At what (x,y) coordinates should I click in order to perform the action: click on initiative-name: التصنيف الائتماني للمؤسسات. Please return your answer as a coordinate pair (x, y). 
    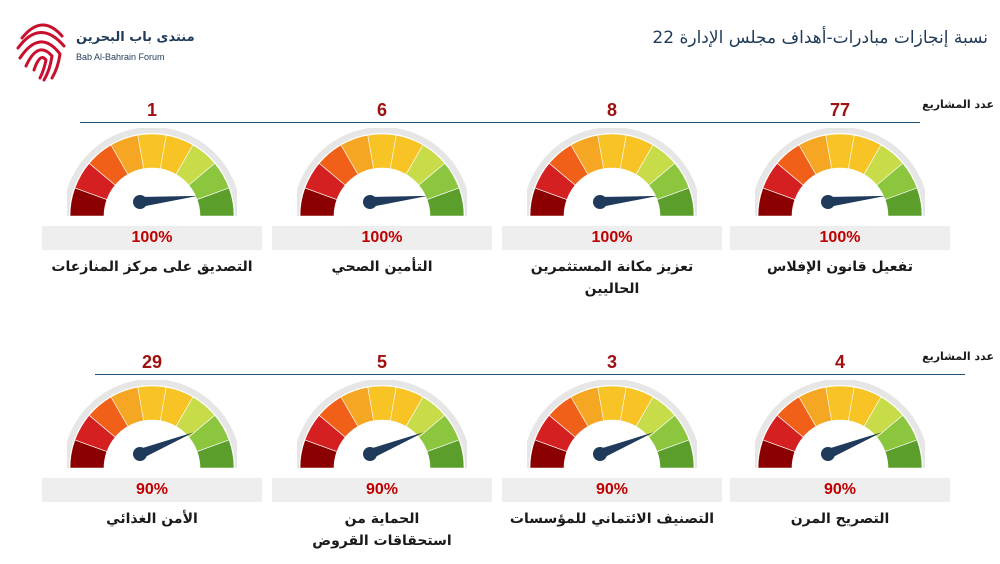
    Looking at the image, I should click on (612, 519).